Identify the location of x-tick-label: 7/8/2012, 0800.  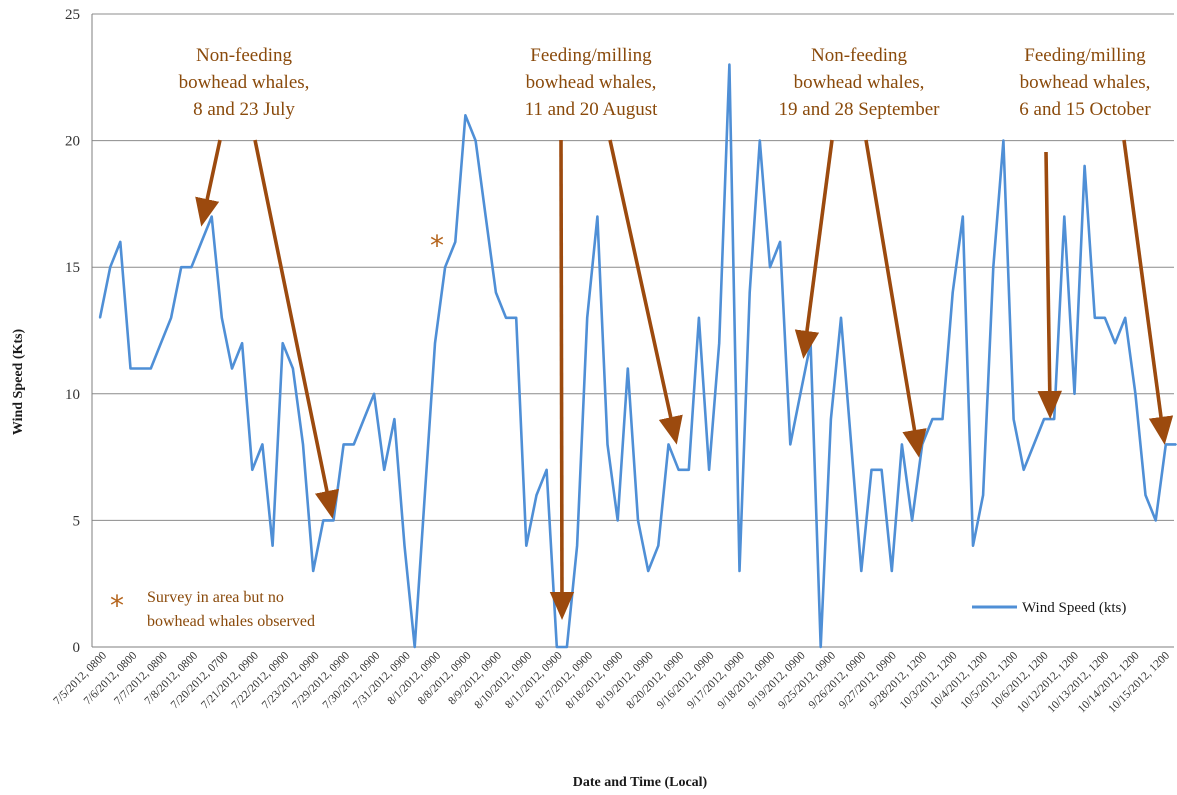
(172, 678).